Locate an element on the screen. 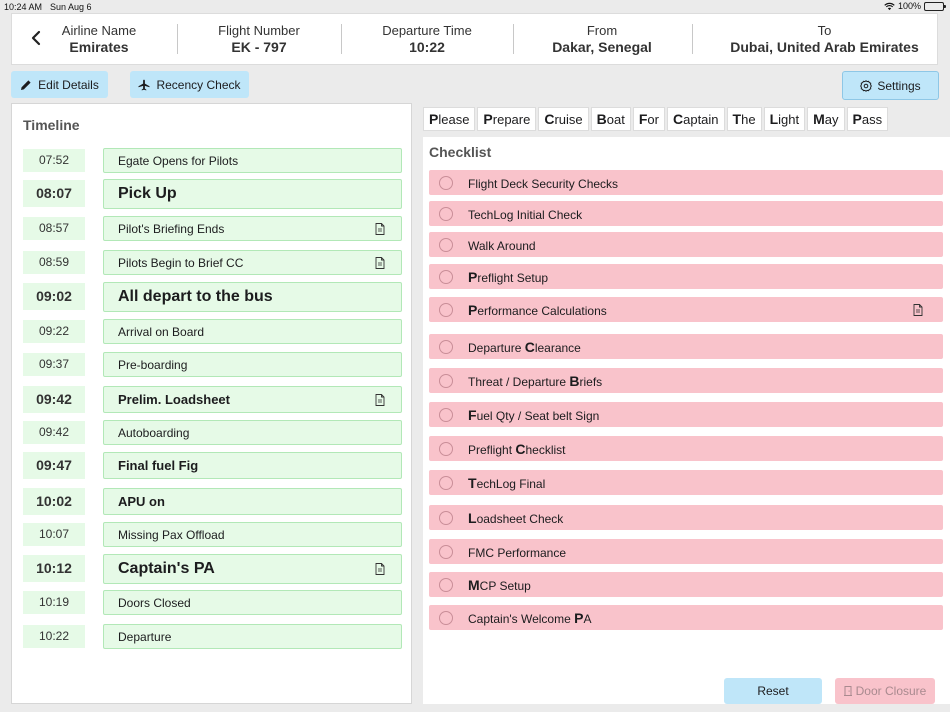  checklist-item: Fuel Qty / Seat belt Sign is located at coordinates (686, 414).